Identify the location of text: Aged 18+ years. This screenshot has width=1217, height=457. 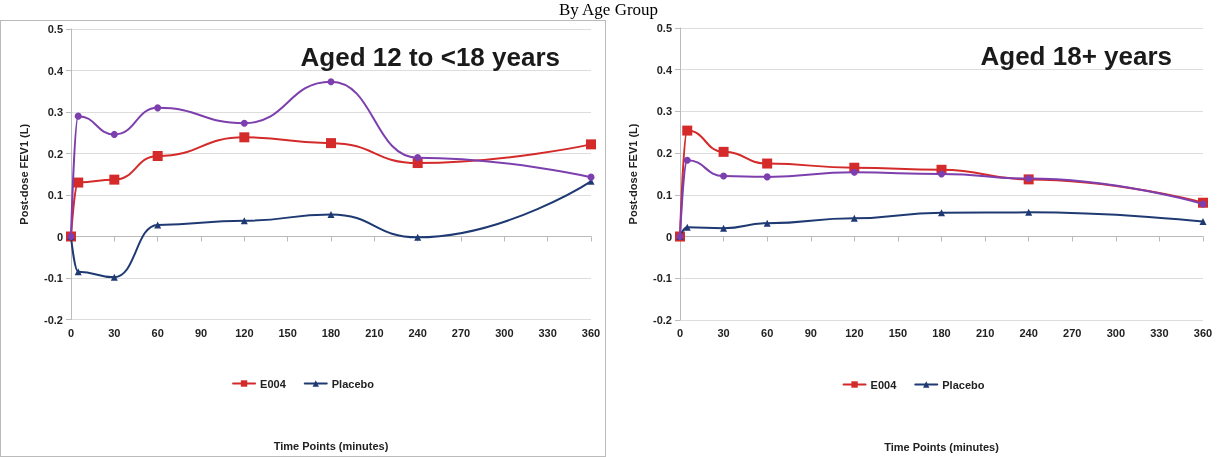
(1076, 56).